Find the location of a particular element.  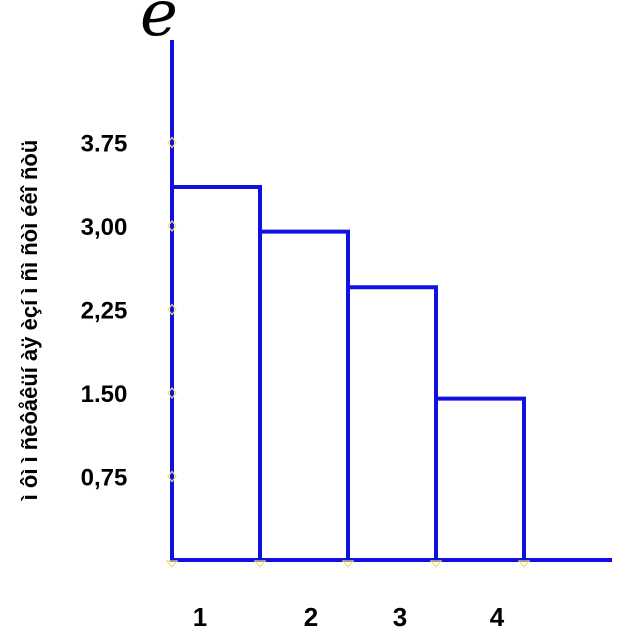

y-tick-label: 0,75 is located at coordinates (104, 478).